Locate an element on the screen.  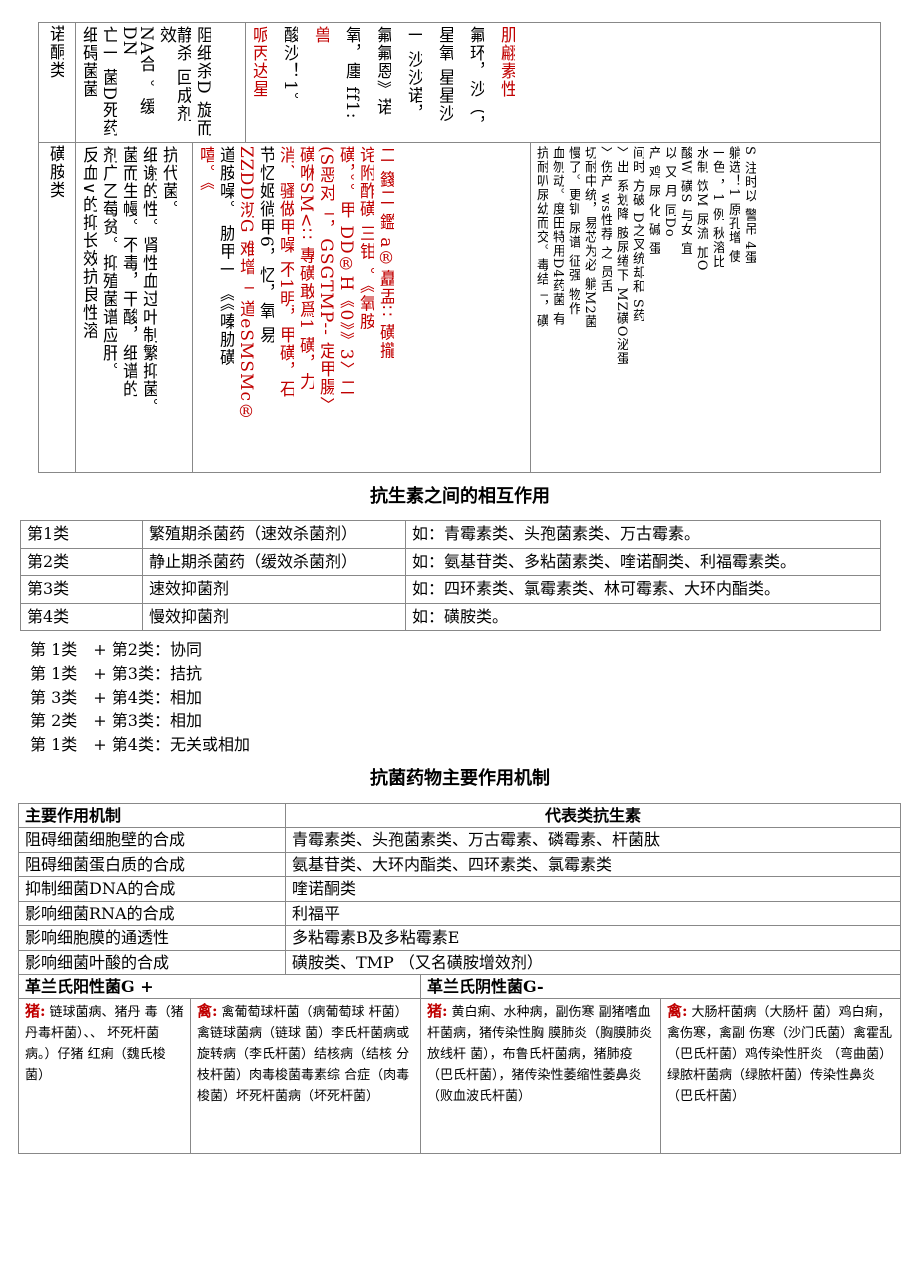
vertical-text: 亡一 菌D死药 is located at coordinates (108, 82).